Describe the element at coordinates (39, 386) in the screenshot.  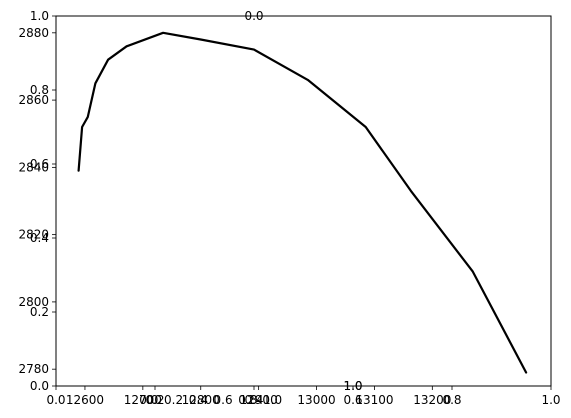
I see `overlay-y-tick-label: 0.0` at that location.